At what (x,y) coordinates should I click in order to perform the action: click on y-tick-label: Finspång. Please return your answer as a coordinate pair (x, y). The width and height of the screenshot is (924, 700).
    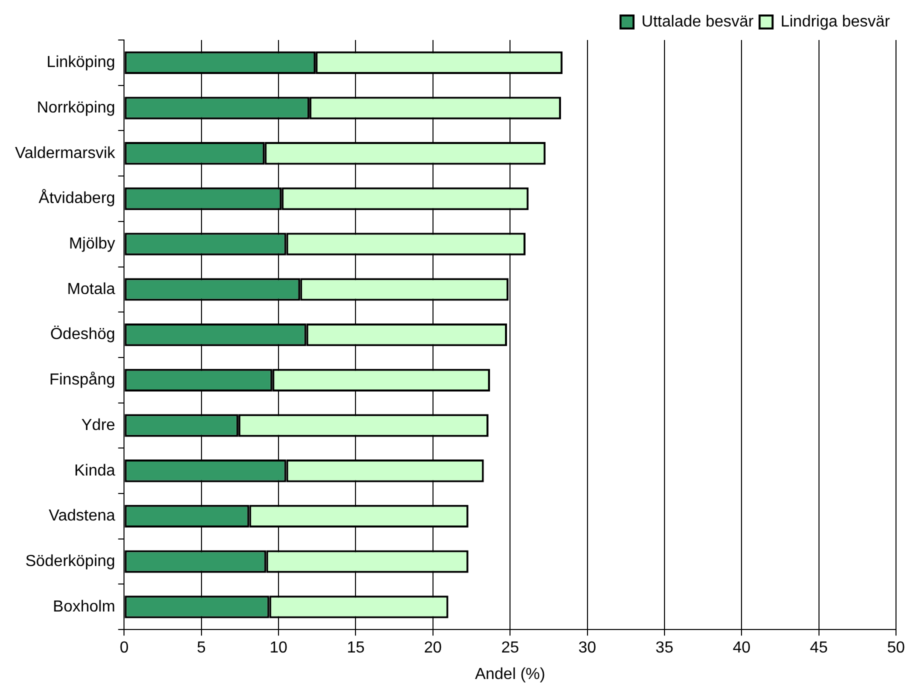
    Looking at the image, I should click on (82, 380).